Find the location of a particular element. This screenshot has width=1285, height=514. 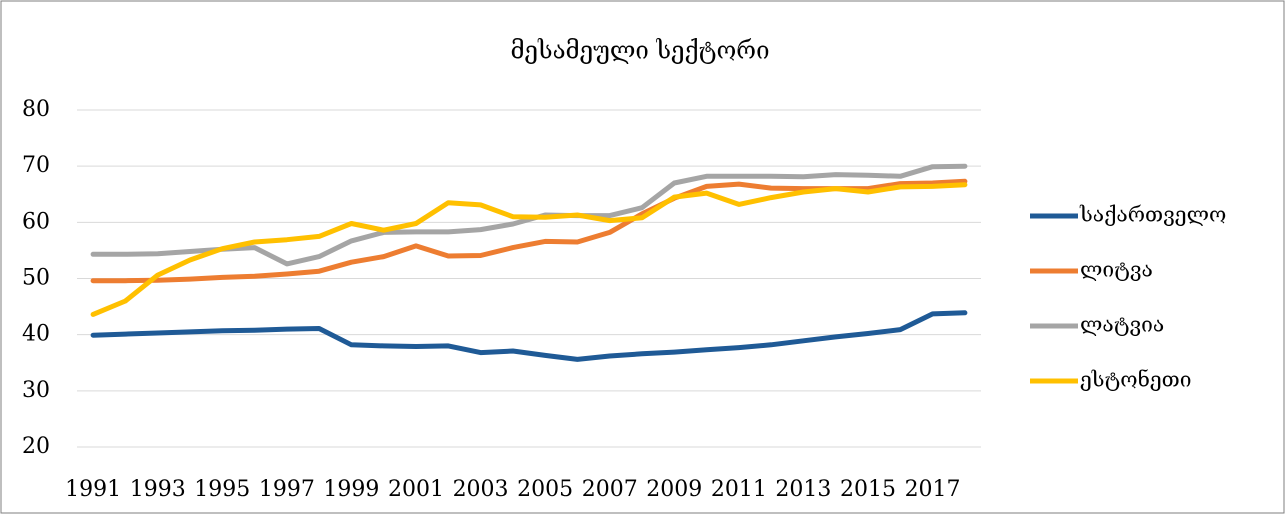

y-tick-label: 40 is located at coordinates (36, 334).